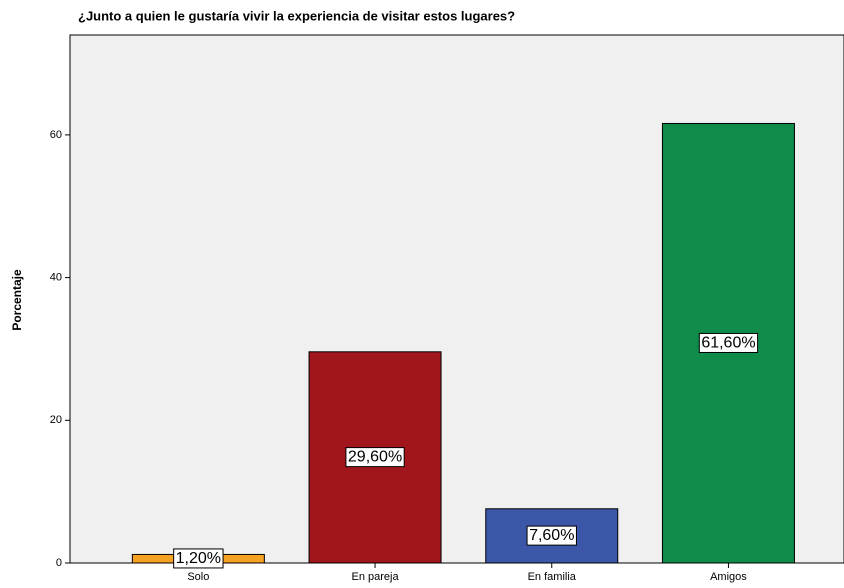 This screenshot has height=588, width=844. I want to click on x-tick-label: En pareja, so click(376, 577).